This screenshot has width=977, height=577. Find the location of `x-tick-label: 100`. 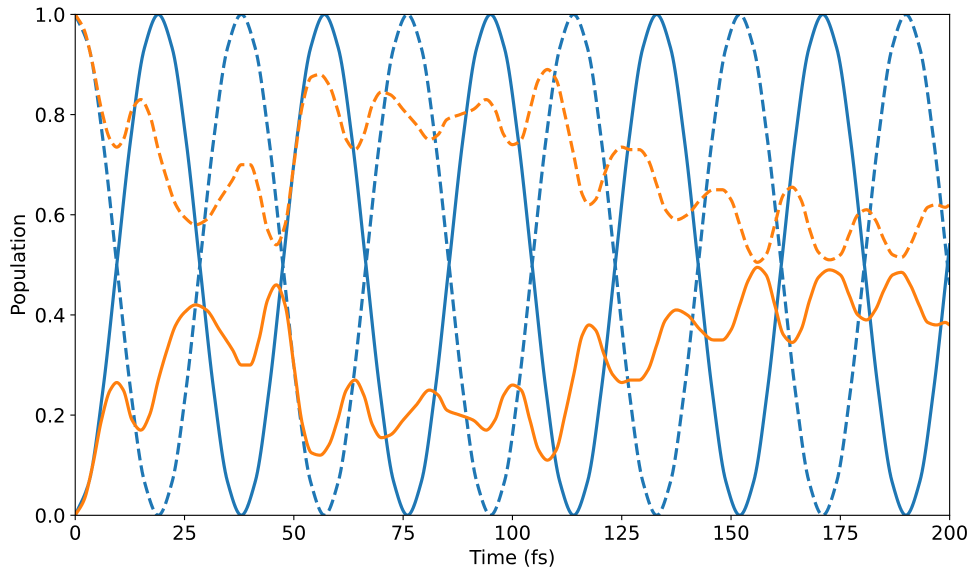

x-tick-label: 100 is located at coordinates (513, 532).